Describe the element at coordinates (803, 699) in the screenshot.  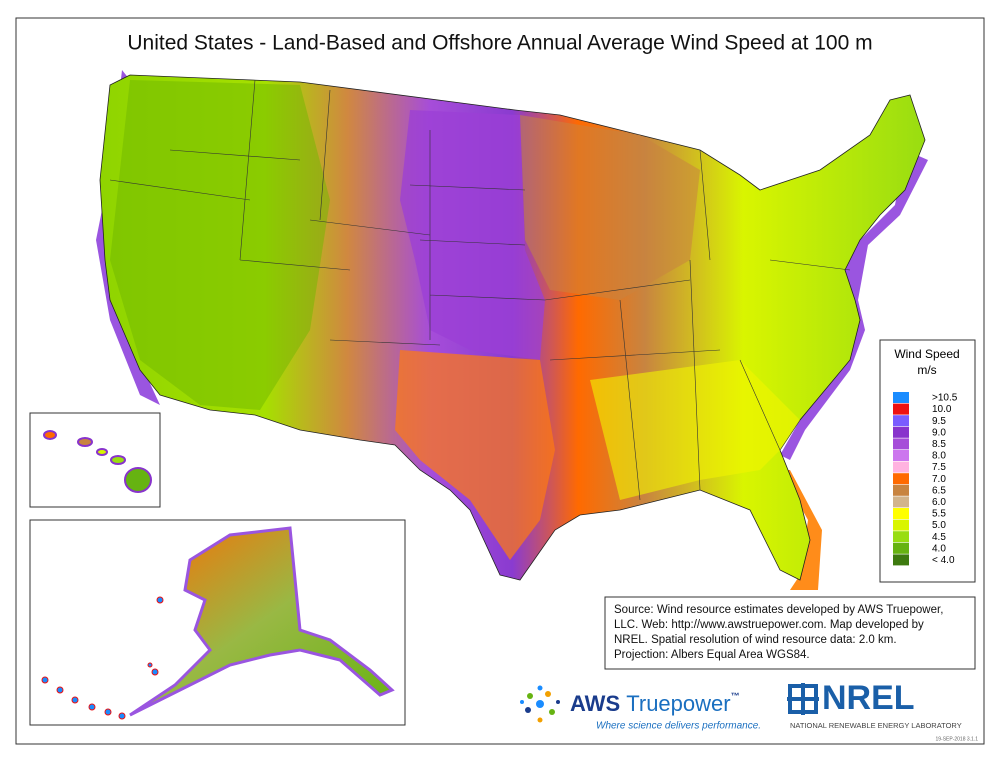
I see `nrel-mark` at that location.